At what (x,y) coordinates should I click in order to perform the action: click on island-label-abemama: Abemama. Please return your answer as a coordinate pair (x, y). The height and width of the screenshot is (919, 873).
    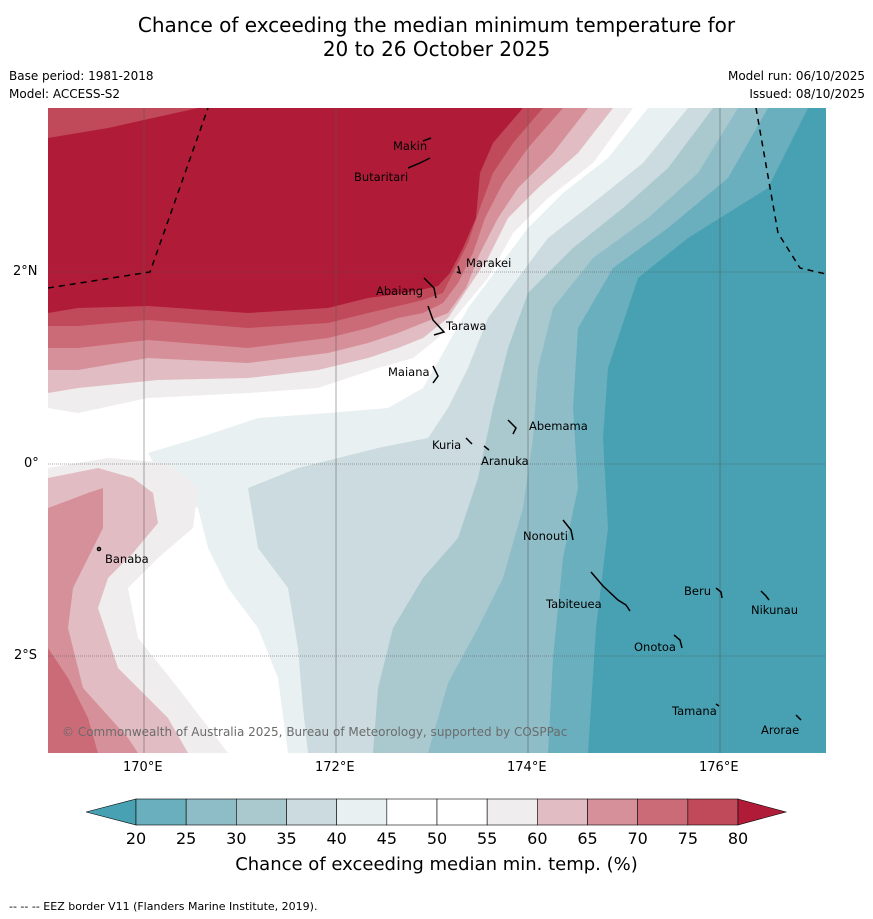
    Looking at the image, I should click on (558, 426).